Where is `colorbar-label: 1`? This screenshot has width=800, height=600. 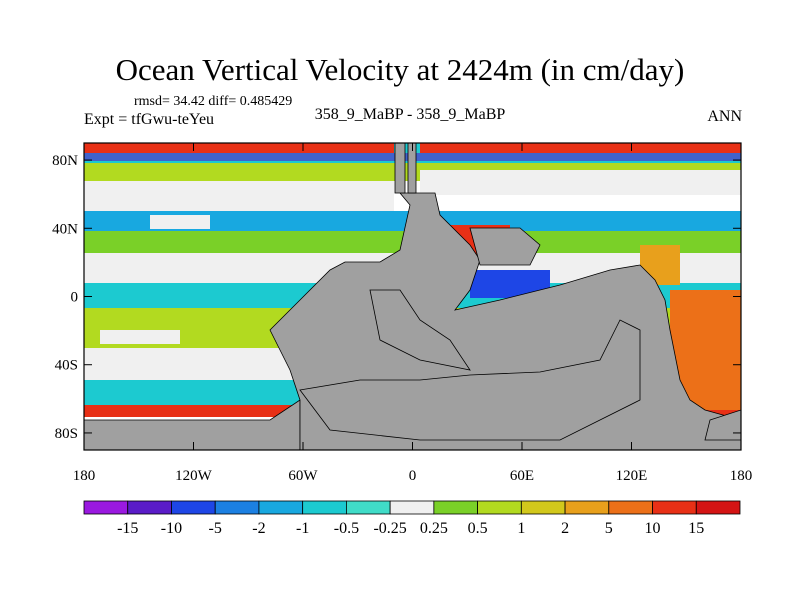
colorbar-label: 1 is located at coordinates (521, 528).